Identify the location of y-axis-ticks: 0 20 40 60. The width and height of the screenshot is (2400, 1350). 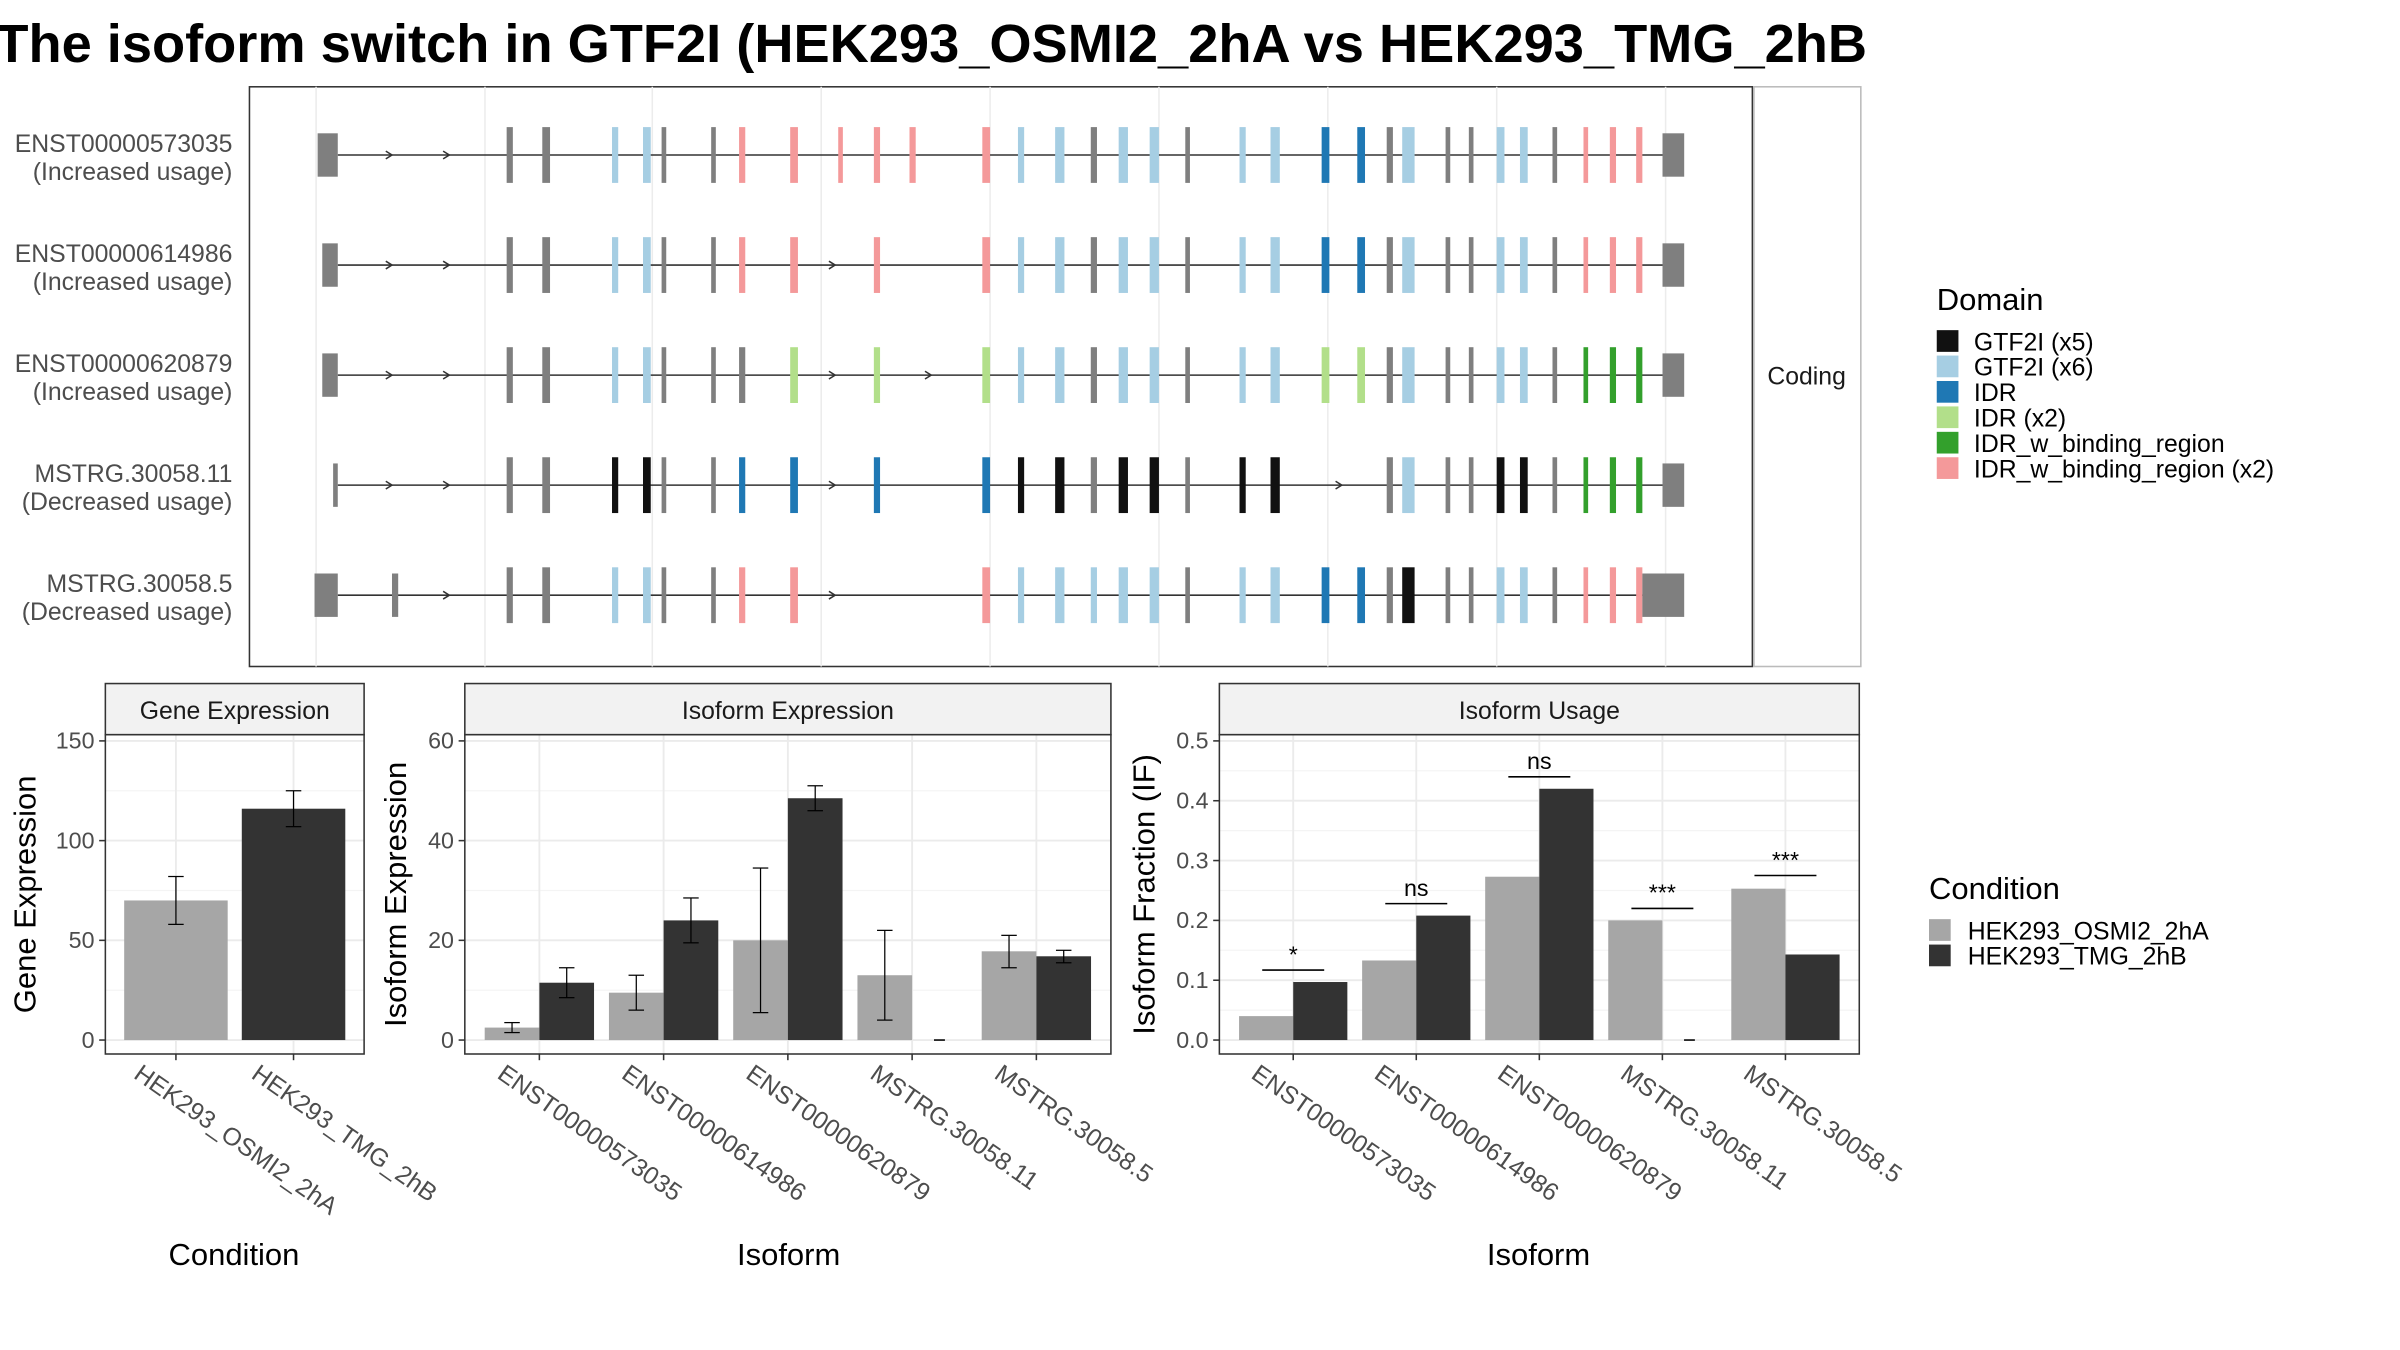
(446, 890).